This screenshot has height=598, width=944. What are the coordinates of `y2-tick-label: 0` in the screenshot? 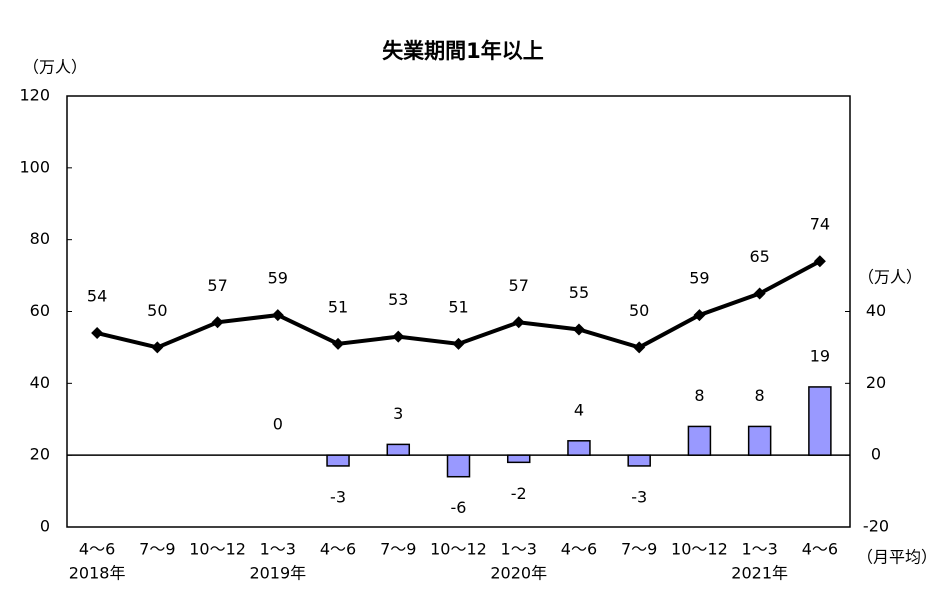 It's located at (876, 454).